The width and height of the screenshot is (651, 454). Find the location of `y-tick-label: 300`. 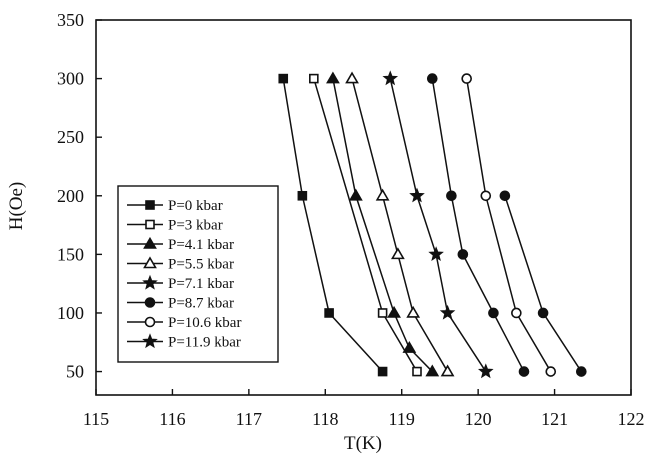

y-tick-label: 300 is located at coordinates (70, 79).